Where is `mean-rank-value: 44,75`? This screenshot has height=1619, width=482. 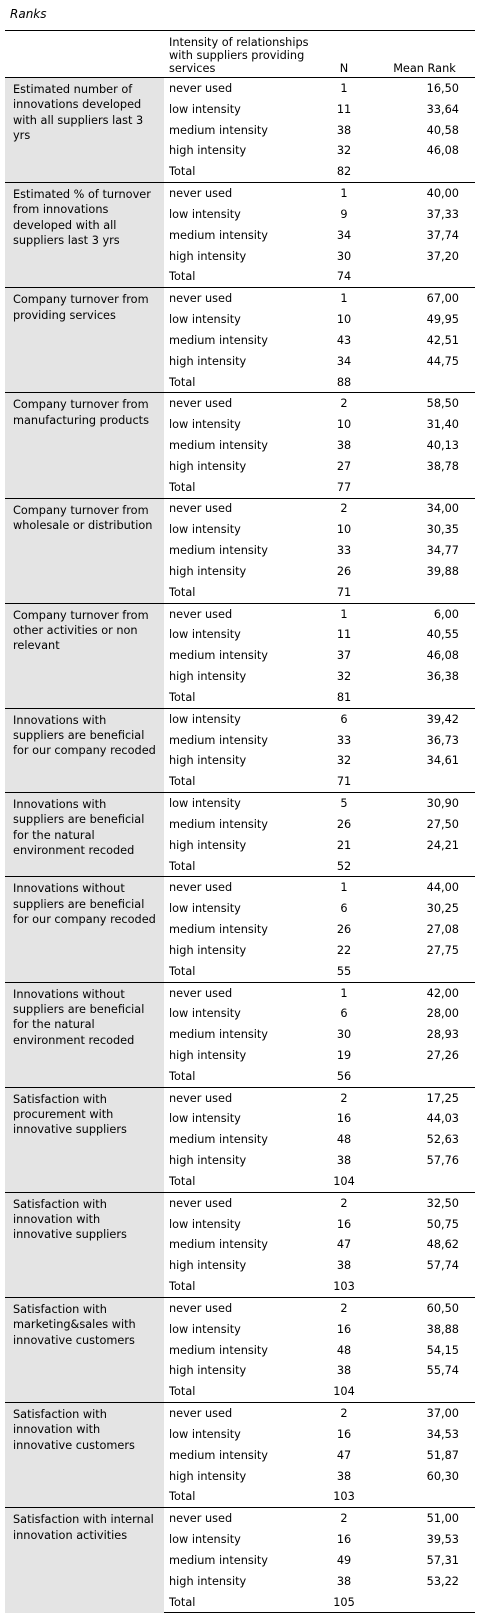
mean-rank-value: 44,75 is located at coordinates (424, 361).